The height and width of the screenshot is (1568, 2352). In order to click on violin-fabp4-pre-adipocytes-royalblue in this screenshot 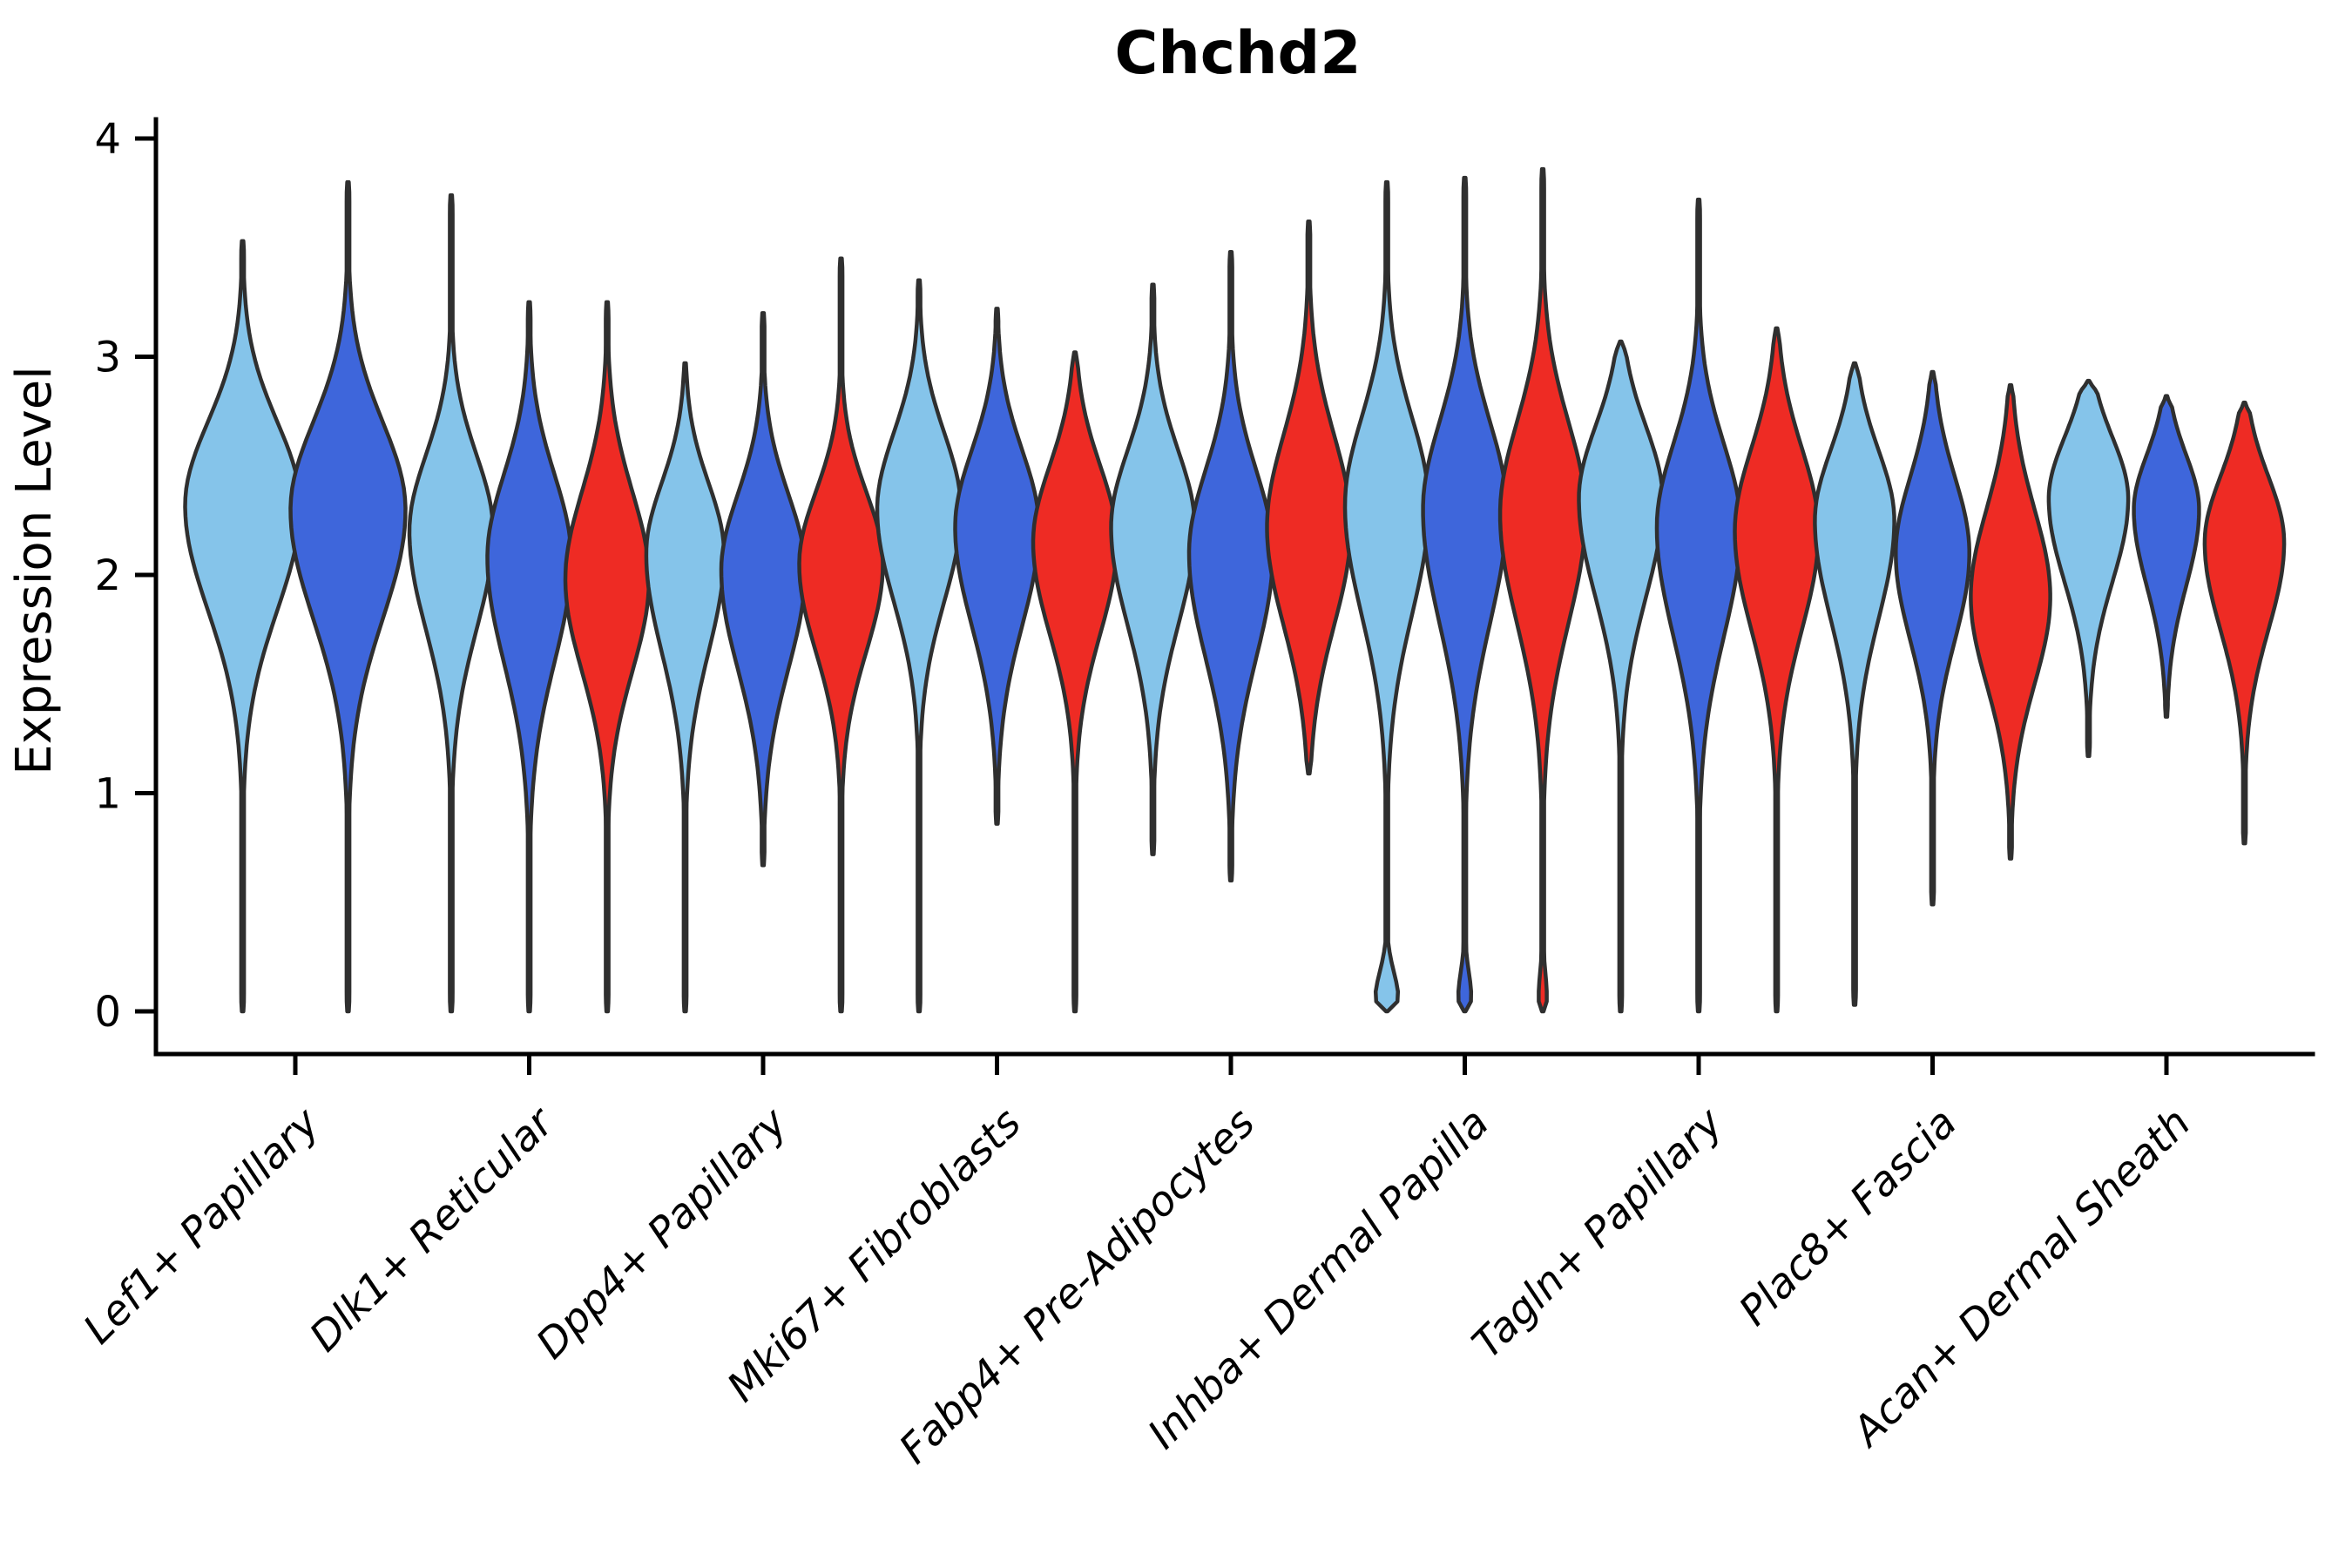, I will do `click(1231, 566)`.